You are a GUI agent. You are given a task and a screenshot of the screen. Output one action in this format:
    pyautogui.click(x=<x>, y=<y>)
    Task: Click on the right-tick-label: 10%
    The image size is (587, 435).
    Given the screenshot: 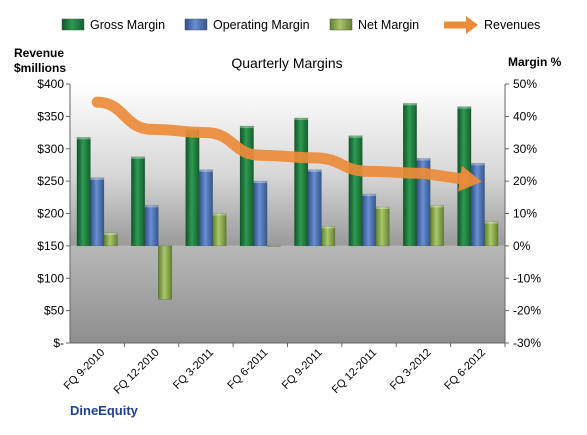 What is the action you would take?
    pyautogui.click(x=525, y=214)
    